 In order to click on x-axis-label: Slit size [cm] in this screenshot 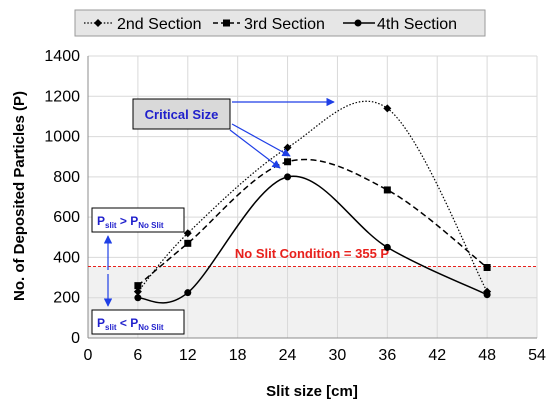, I will do `click(312, 391)`.